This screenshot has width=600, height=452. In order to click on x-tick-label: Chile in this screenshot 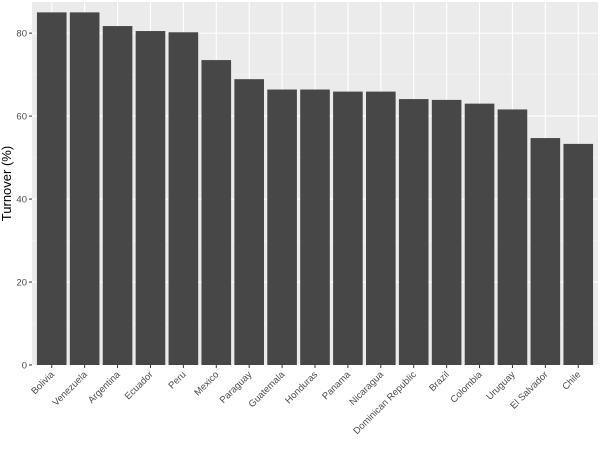, I will do `click(571, 380)`.